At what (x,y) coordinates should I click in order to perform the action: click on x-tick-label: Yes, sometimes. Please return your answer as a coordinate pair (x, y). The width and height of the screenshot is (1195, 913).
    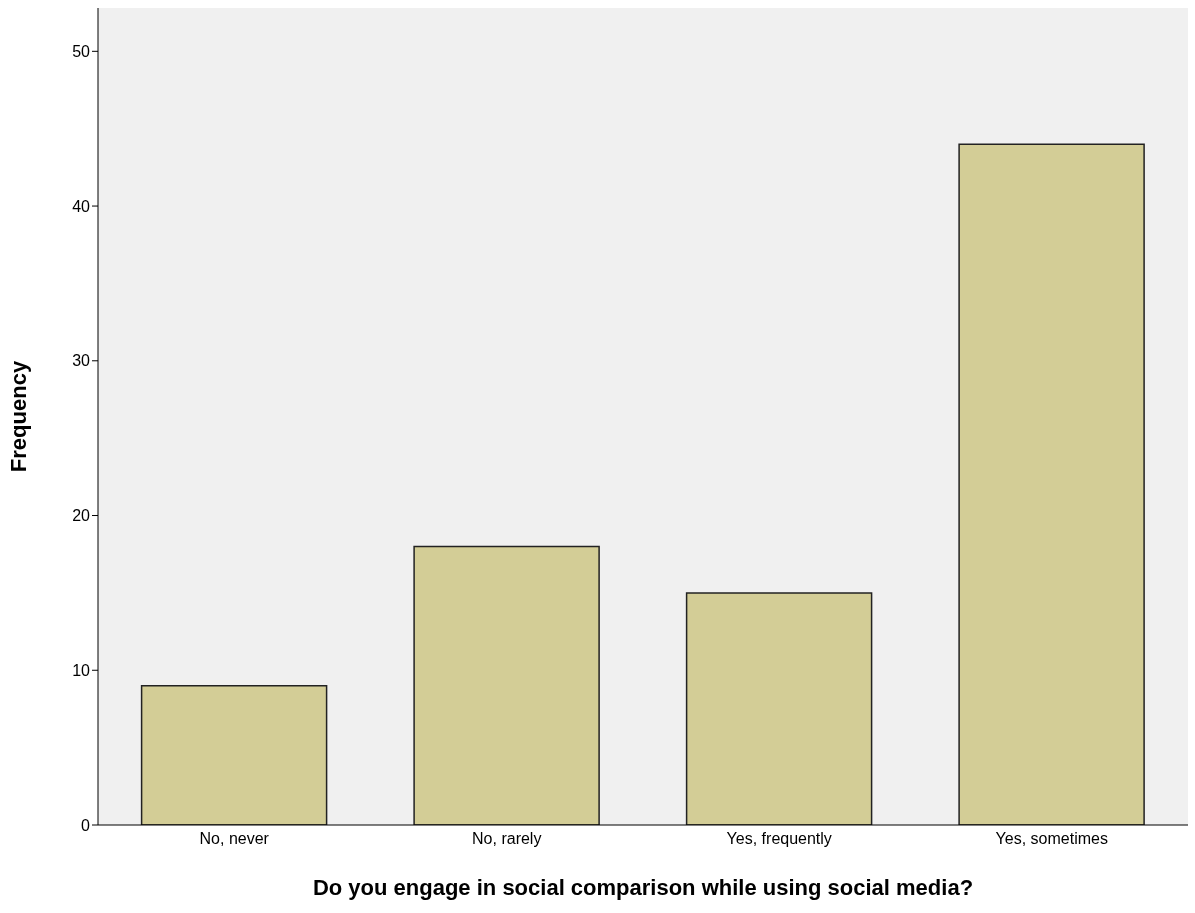
    Looking at the image, I should click on (1051, 839).